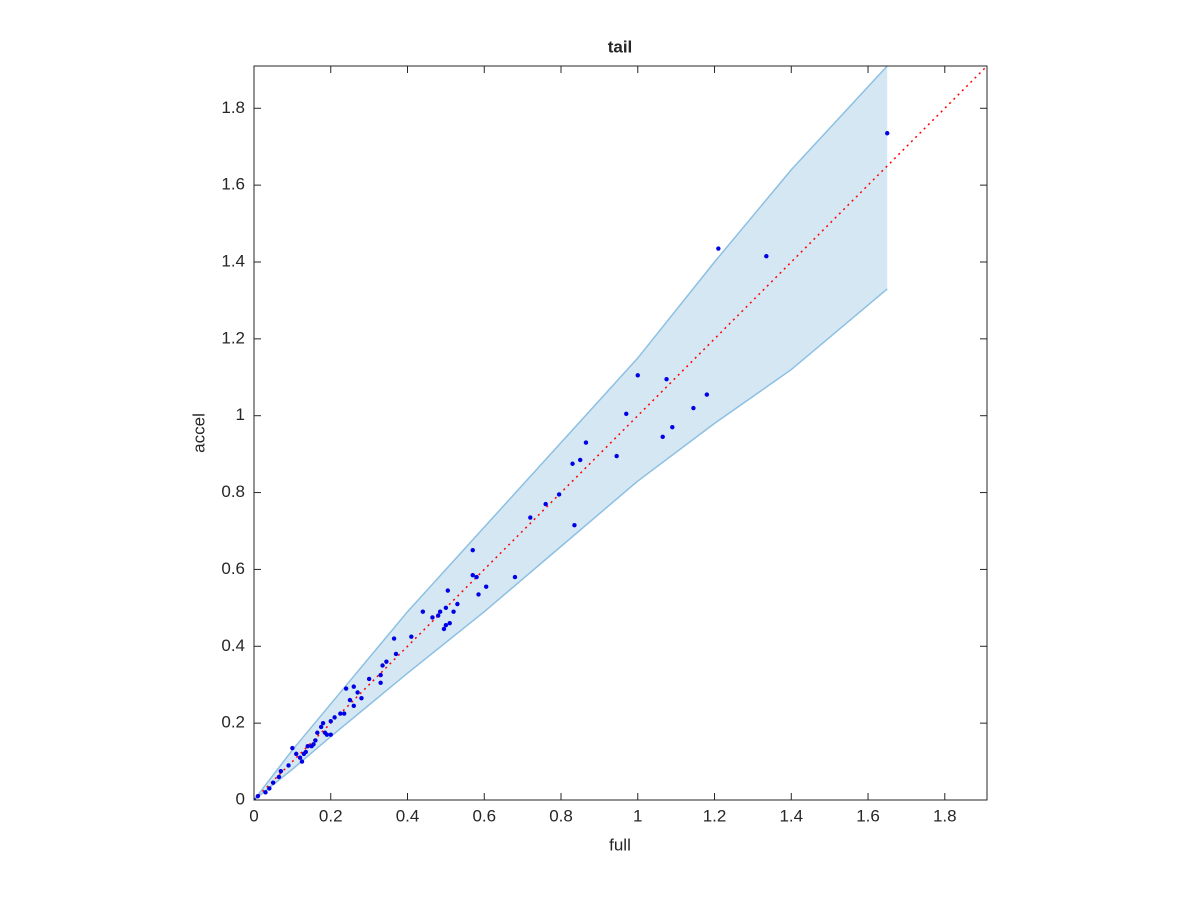 Image resolution: width=1200 pixels, height=905 pixels. Describe the element at coordinates (233, 184) in the screenshot. I see `y-tick-label: 1.6` at that location.